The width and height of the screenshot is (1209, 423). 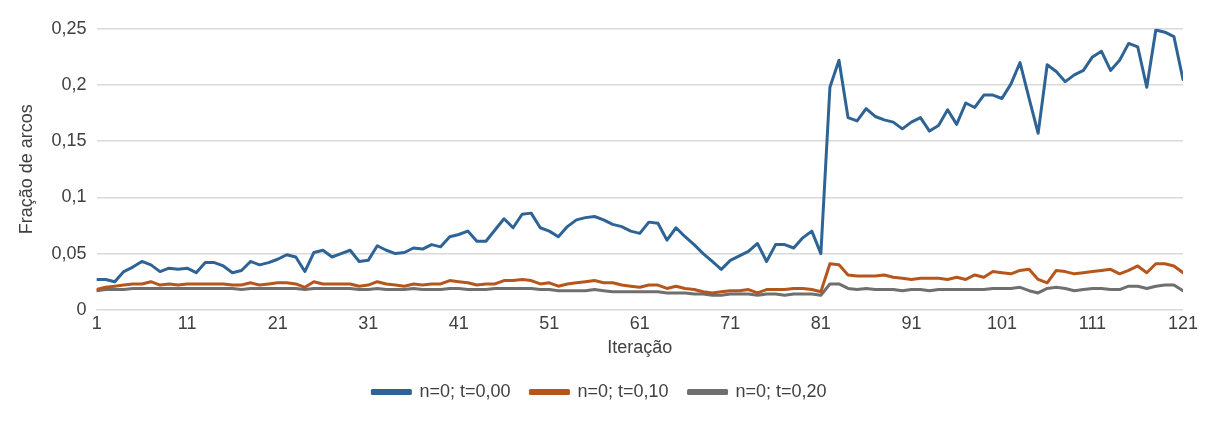 What do you see at coordinates (781, 390) in the screenshot?
I see `legend-label: n=0; t=0,20` at bounding box center [781, 390].